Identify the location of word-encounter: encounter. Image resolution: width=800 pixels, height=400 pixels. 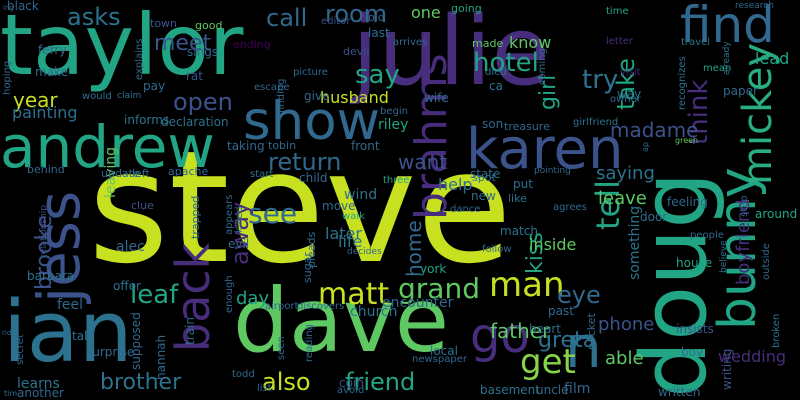
(418, 303).